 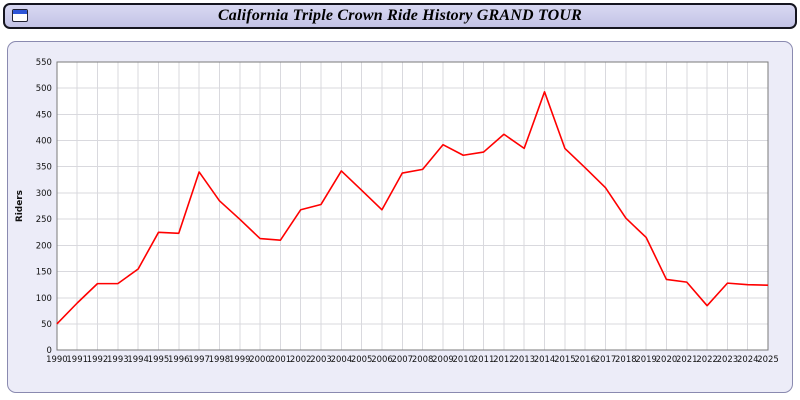 What do you see at coordinates (44, 141) in the screenshot?
I see `svg-text: 400` at bounding box center [44, 141].